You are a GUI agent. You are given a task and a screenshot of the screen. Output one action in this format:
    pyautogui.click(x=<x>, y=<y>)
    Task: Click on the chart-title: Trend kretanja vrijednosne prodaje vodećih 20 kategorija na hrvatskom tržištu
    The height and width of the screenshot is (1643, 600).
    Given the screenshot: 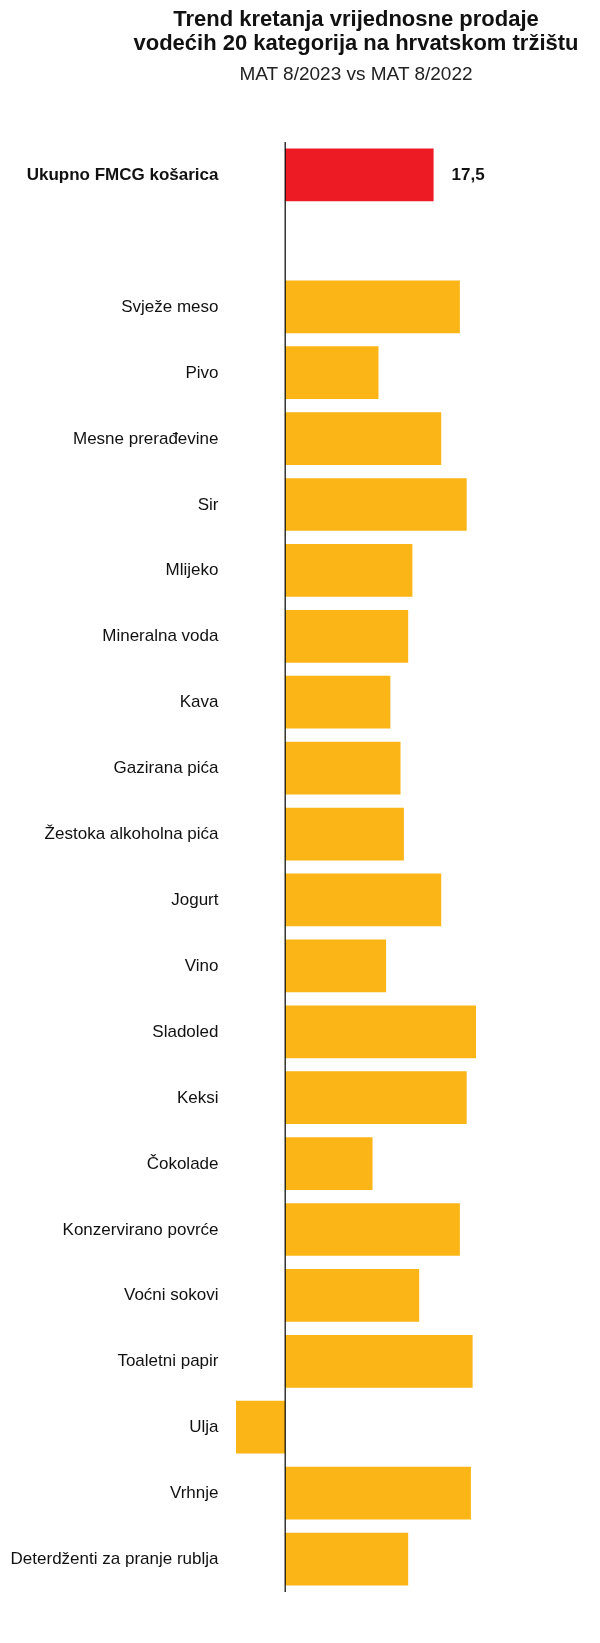 What is the action you would take?
    pyautogui.click(x=356, y=31)
    